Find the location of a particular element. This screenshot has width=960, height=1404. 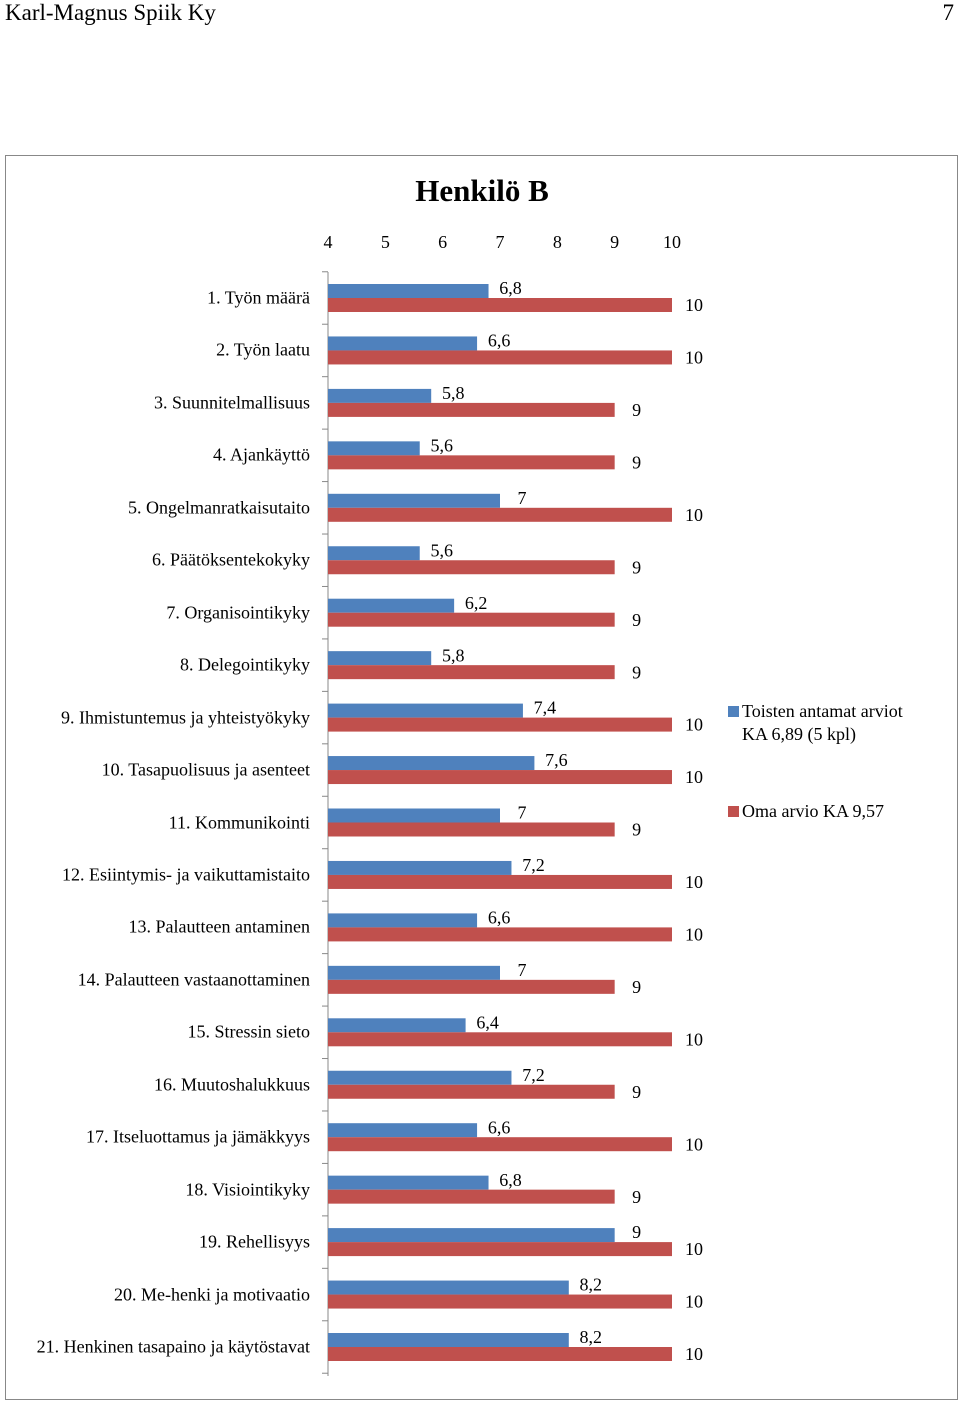

category-label: 10. Tasapuolisuus ja asenteet is located at coordinates (205, 769).